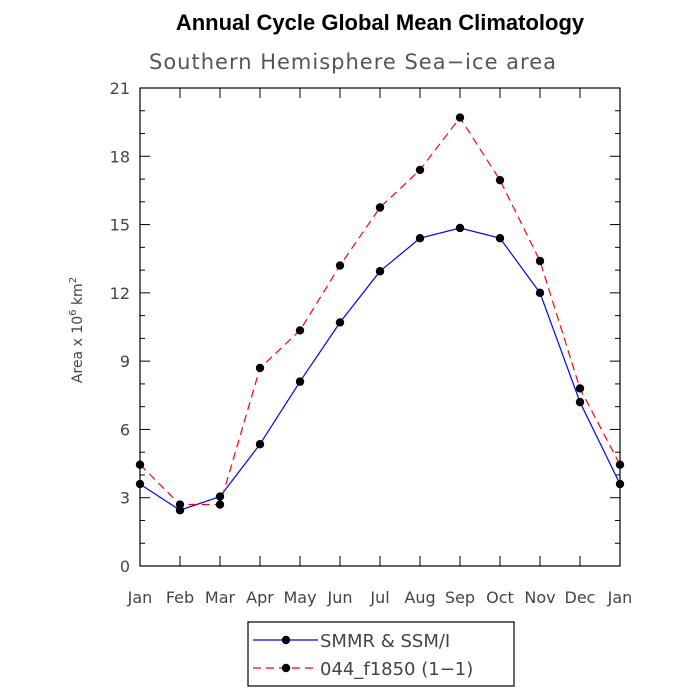 The width and height of the screenshot is (700, 700). Describe the element at coordinates (299, 597) in the screenshot. I see `x-tick-label: May` at that location.